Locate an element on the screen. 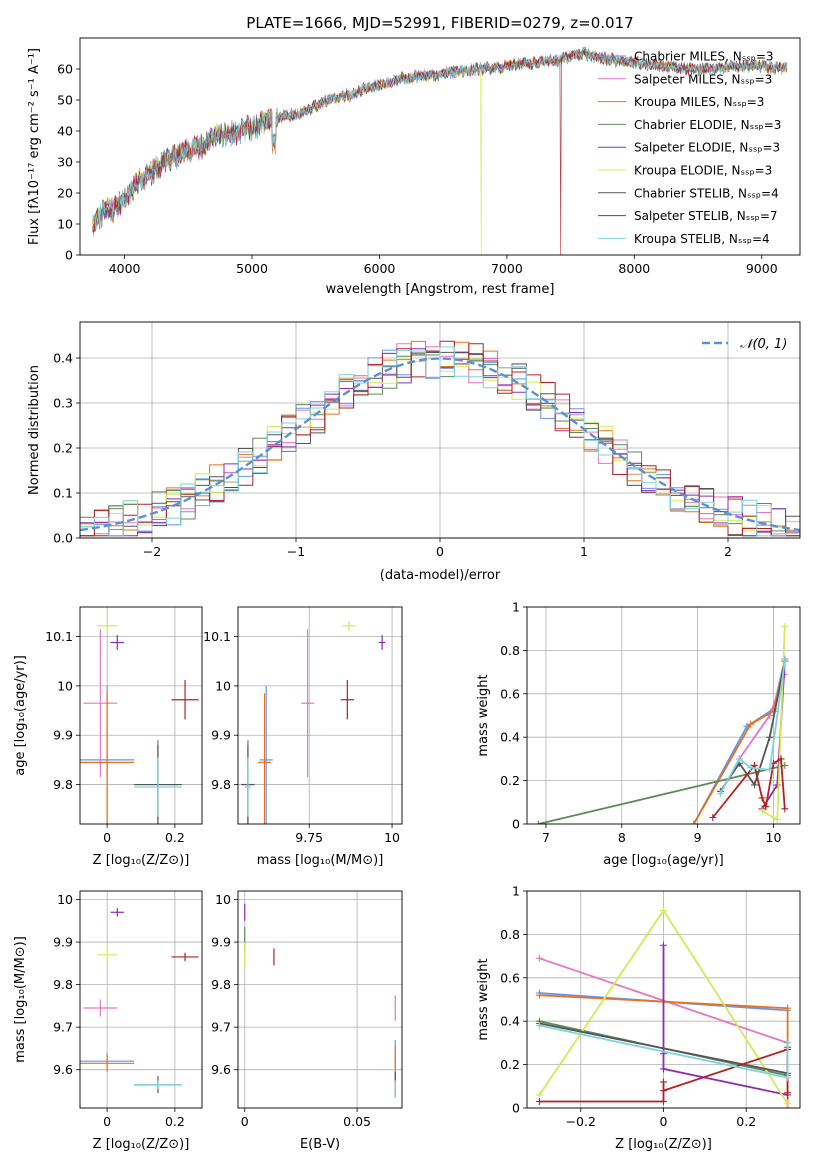 This screenshot has height=1170, width=819. age_vs_Z-ytick-label-0: 9.8 is located at coordinates (63, 784).